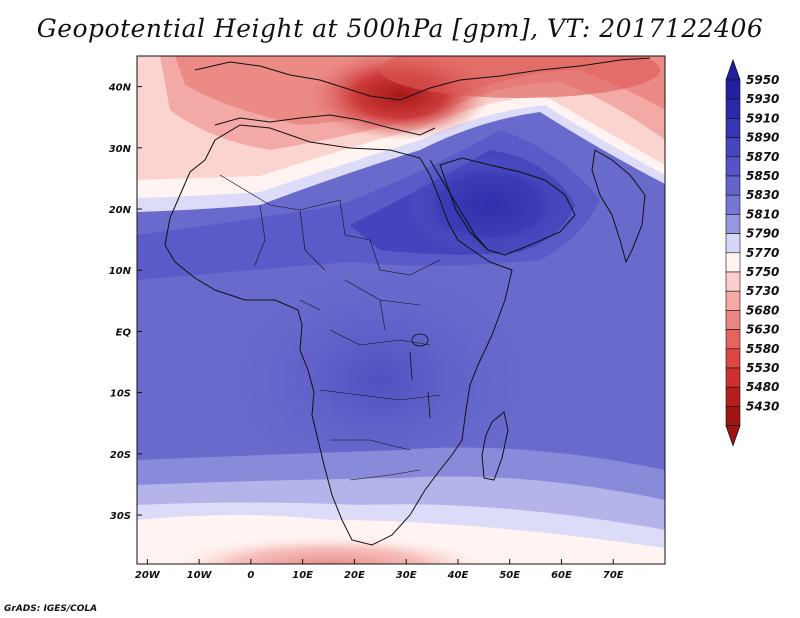  I want to click on y-tick-label: 20N, so click(120, 210).